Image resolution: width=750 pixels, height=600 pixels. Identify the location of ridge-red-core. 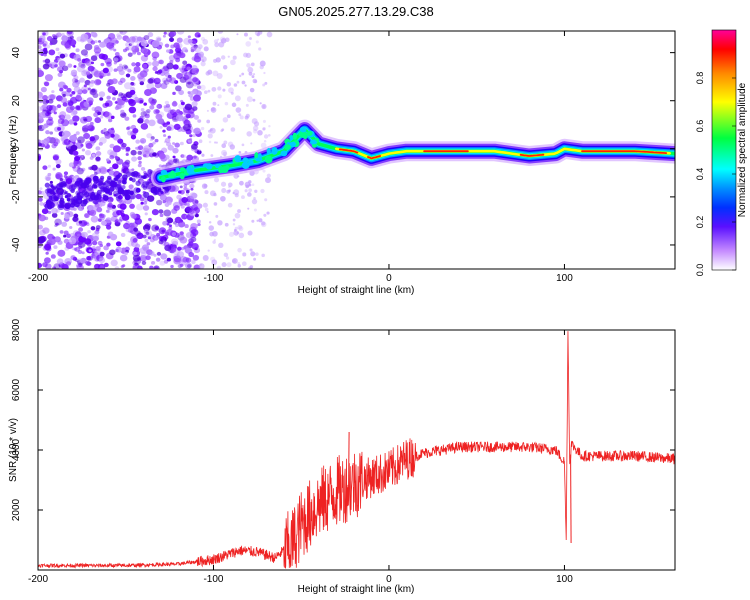
(532, 155).